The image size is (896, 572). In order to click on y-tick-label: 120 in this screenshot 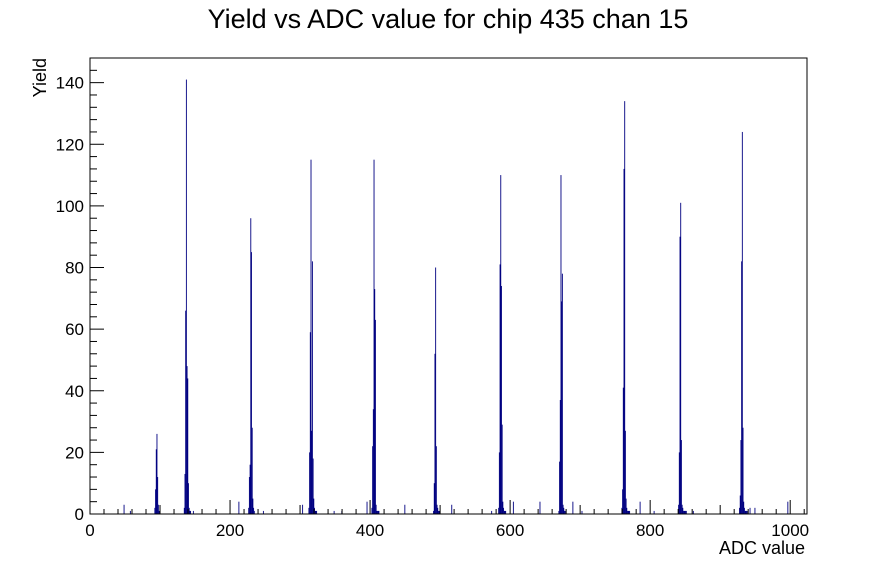, I will do `click(70, 144)`.